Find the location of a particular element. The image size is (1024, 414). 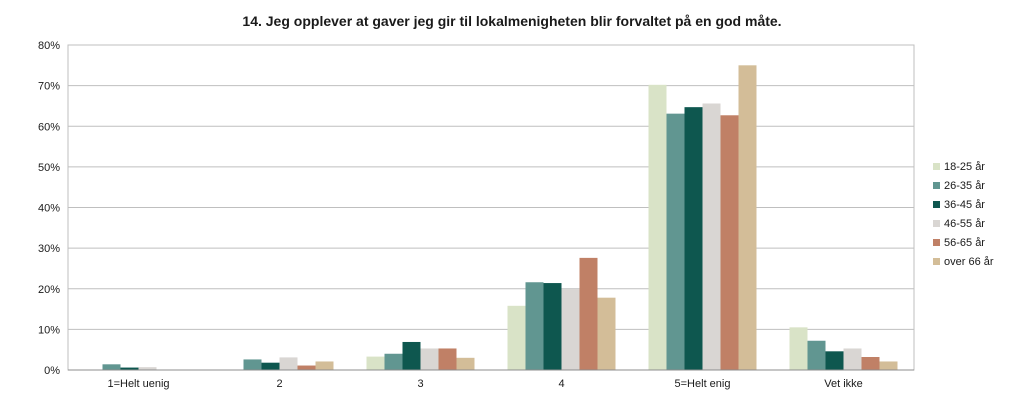

x-tick-label: 5=Helt enig is located at coordinates (703, 384).